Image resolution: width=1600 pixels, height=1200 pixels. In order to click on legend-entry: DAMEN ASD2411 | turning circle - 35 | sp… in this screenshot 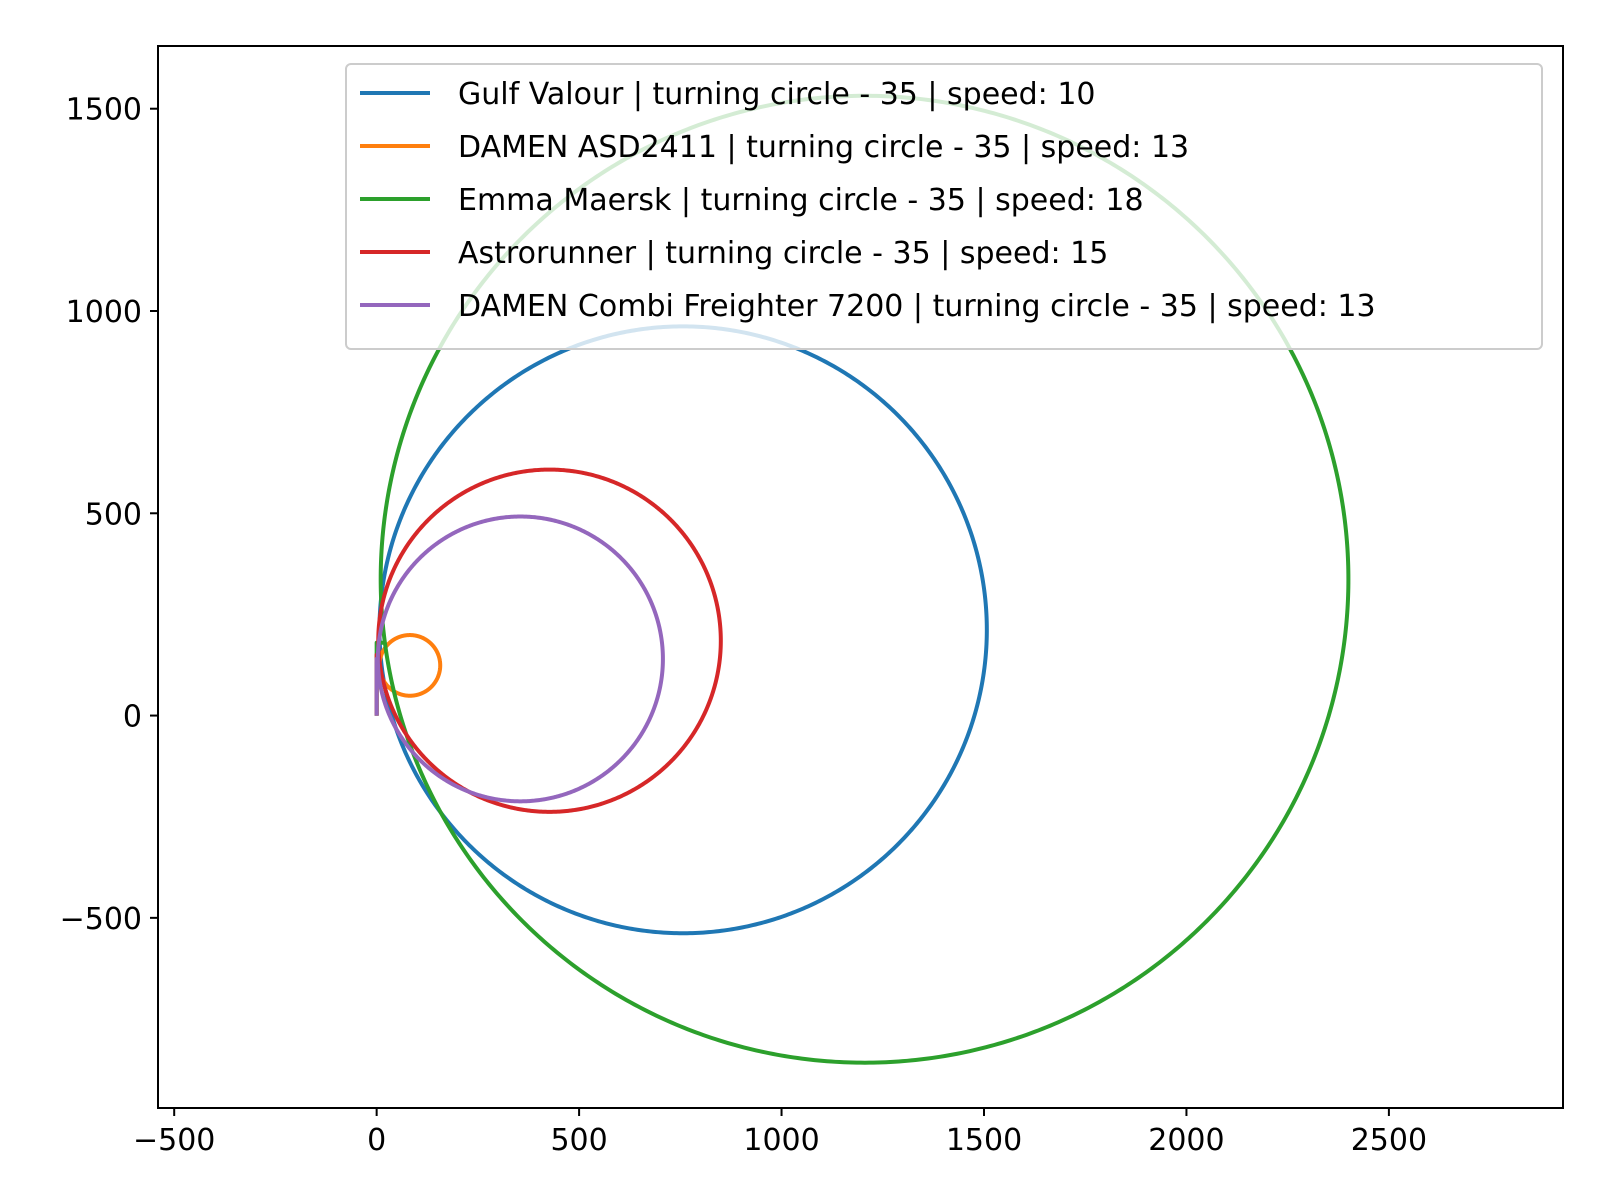, I will do `click(774, 147)`.